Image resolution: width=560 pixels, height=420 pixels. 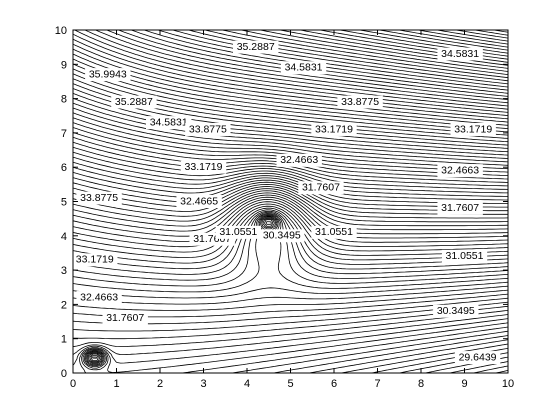 I want to click on contour-label-0: 35.9943, so click(x=108, y=74).